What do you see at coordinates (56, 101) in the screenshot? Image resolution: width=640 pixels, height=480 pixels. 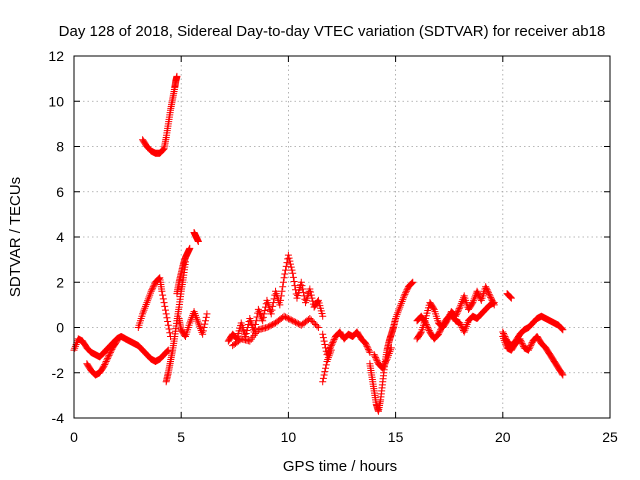 I see `y-tick-label: 10` at bounding box center [56, 101].